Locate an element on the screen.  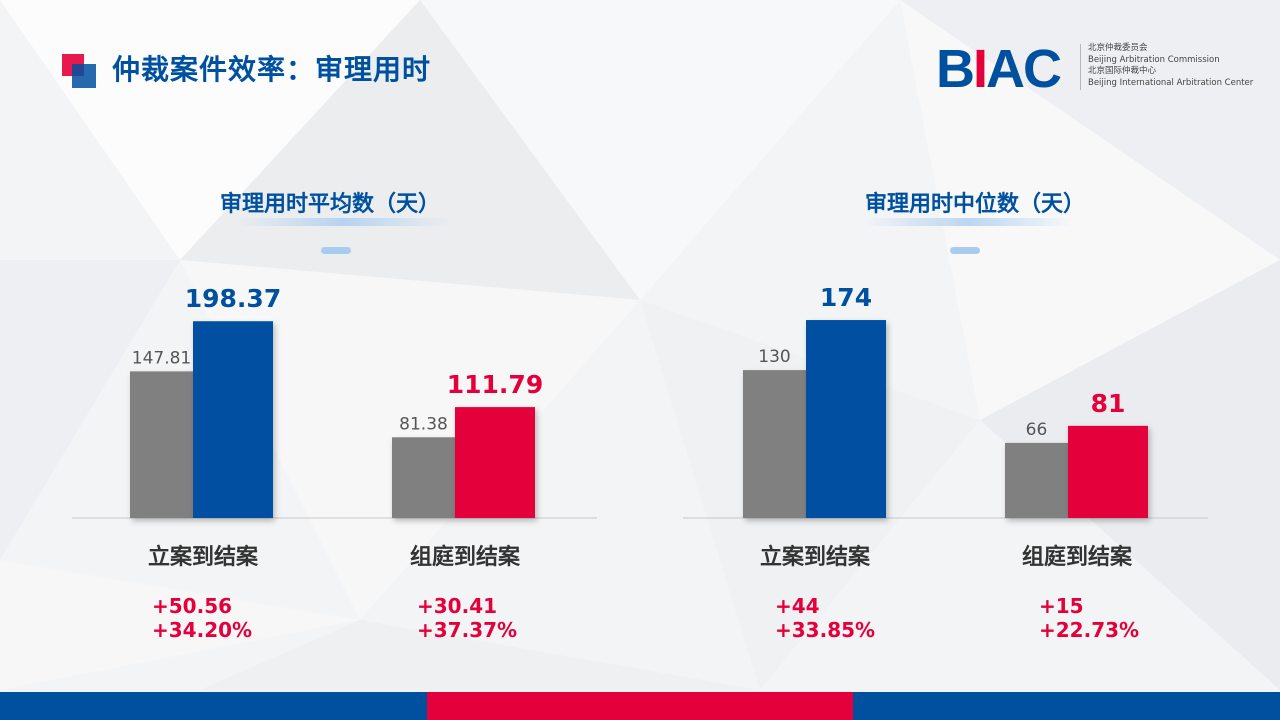
delta-abs: +15 is located at coordinates (1061, 606).